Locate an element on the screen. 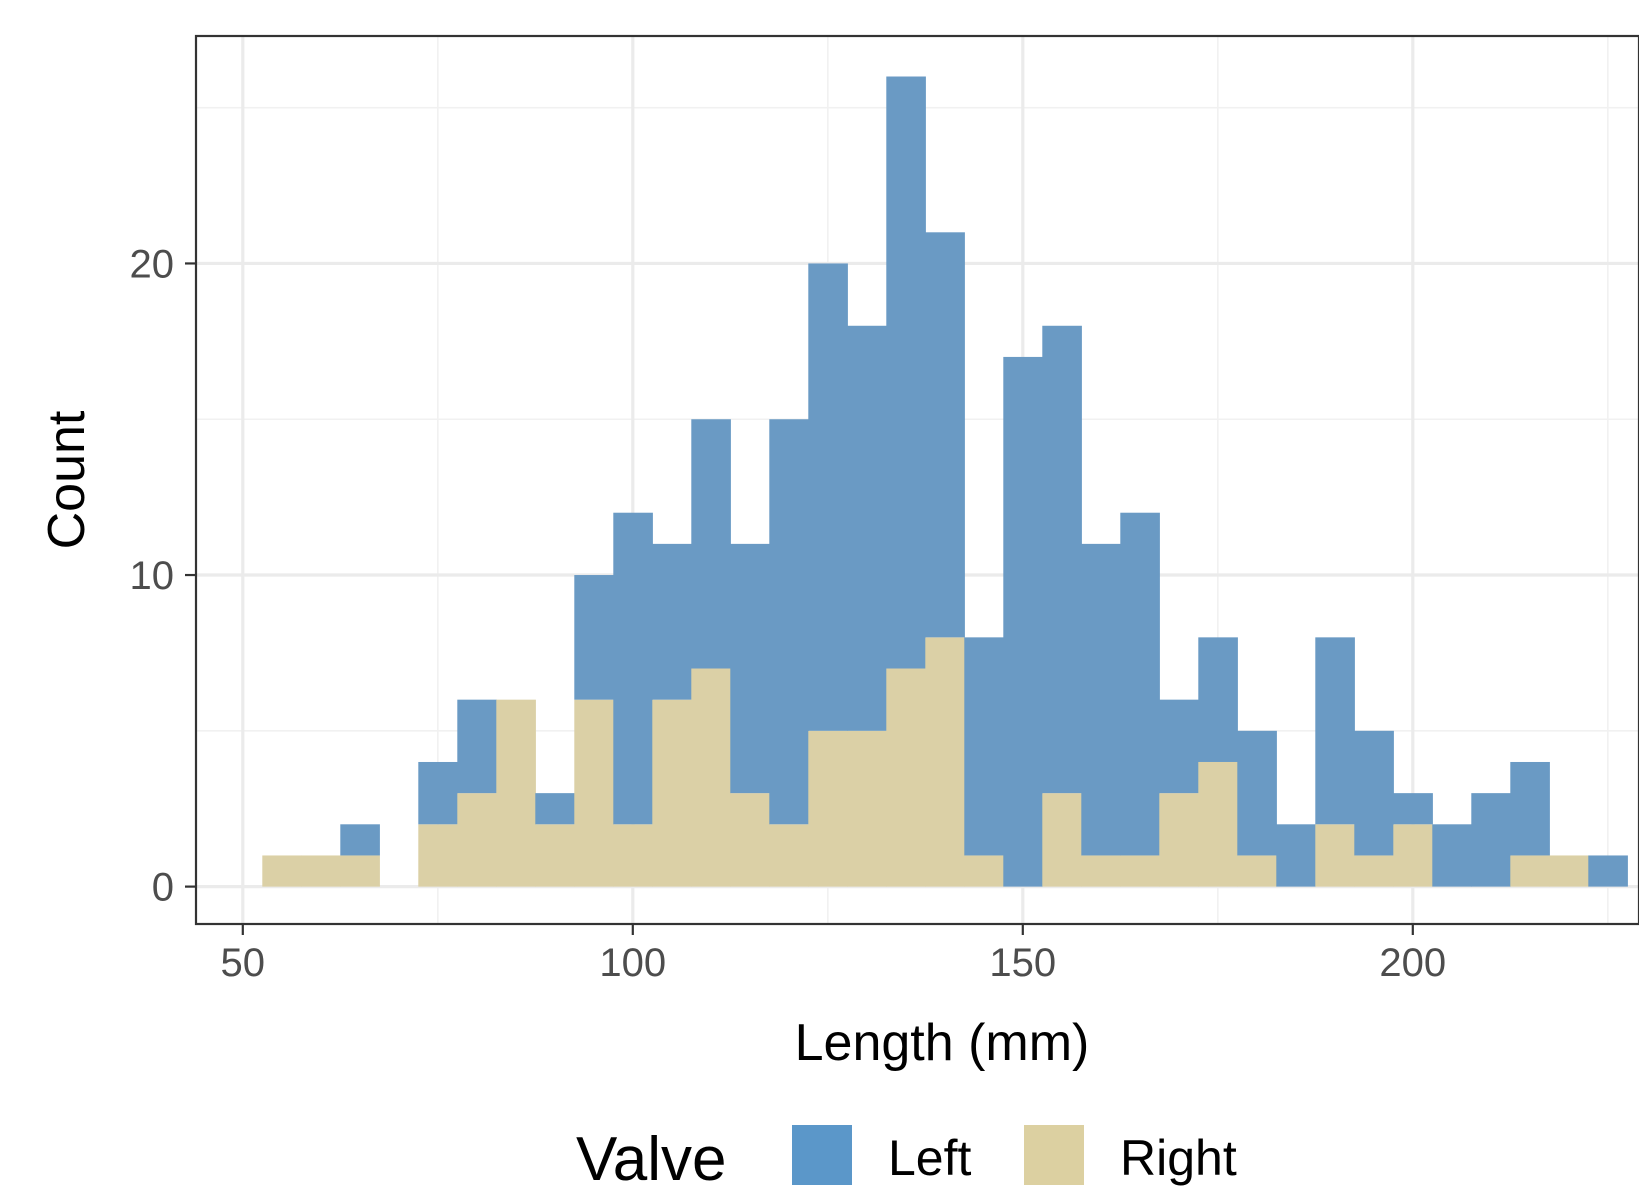  y-axis-title: Count is located at coordinates (67, 479).